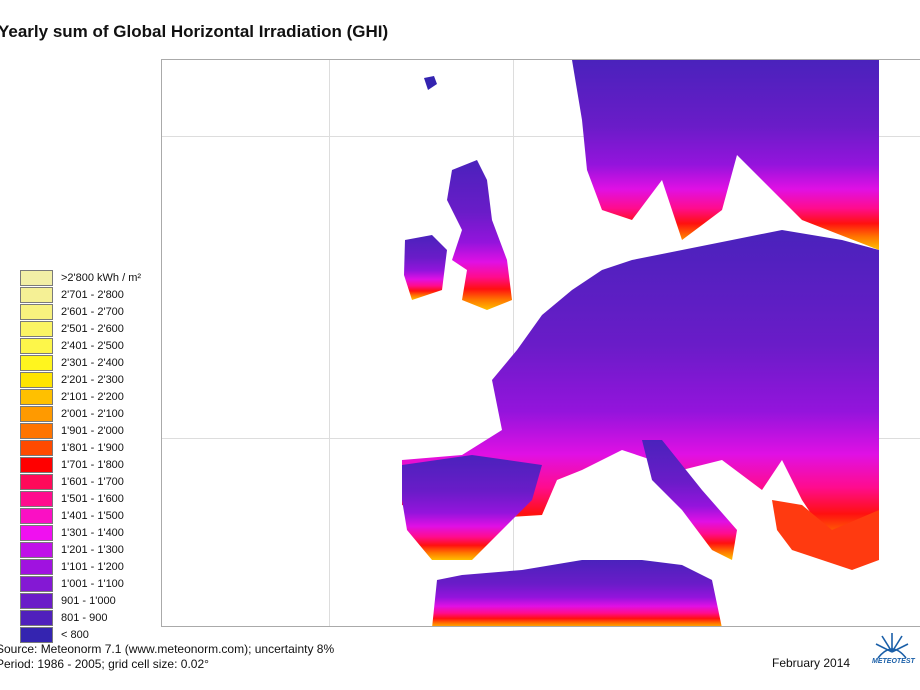 The width and height of the screenshot is (920, 690). I want to click on legend-label: 1'101 - 1'200, so click(92, 567).